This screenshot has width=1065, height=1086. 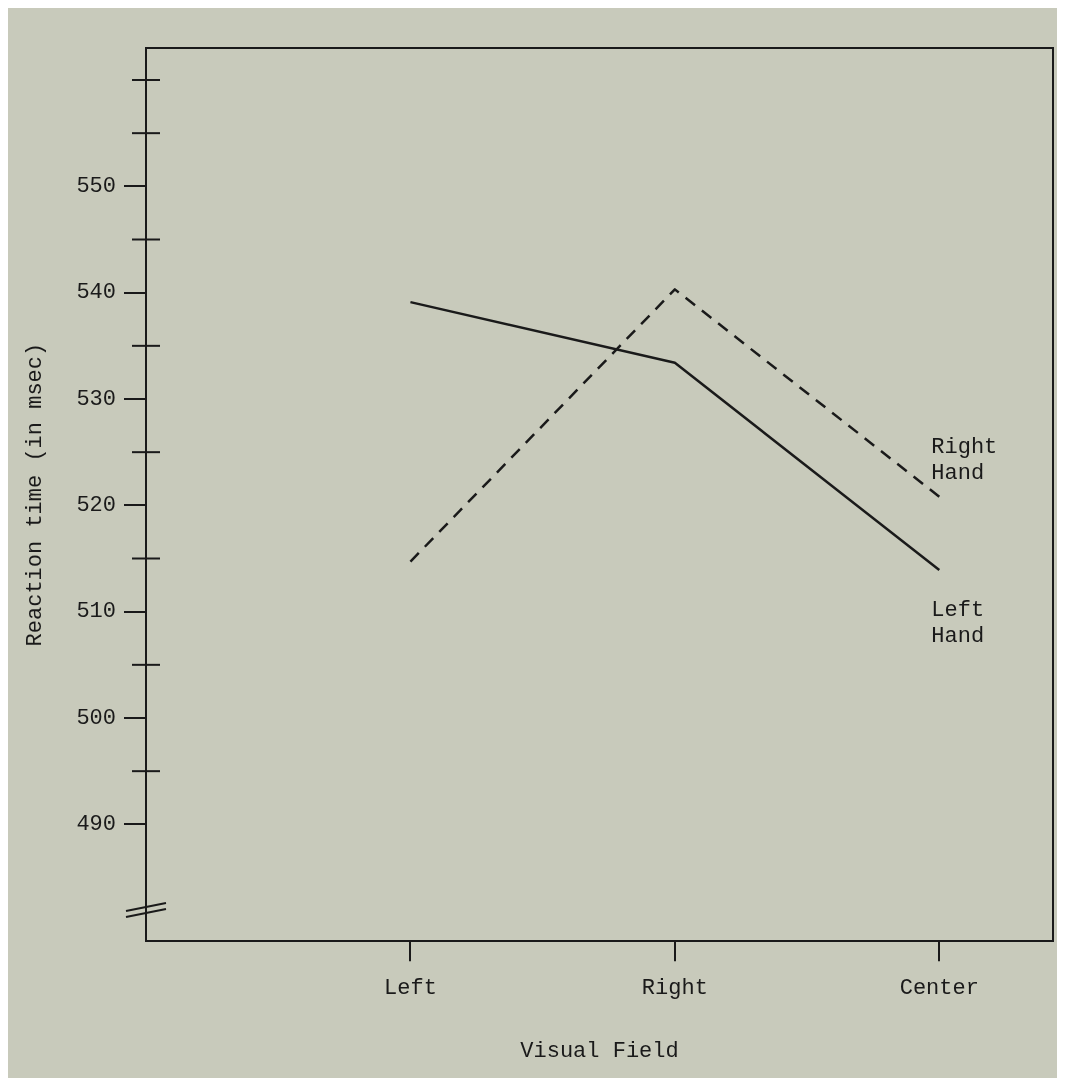 What do you see at coordinates (599, 1051) in the screenshot?
I see `x-axis-title: Visual Field` at bounding box center [599, 1051].